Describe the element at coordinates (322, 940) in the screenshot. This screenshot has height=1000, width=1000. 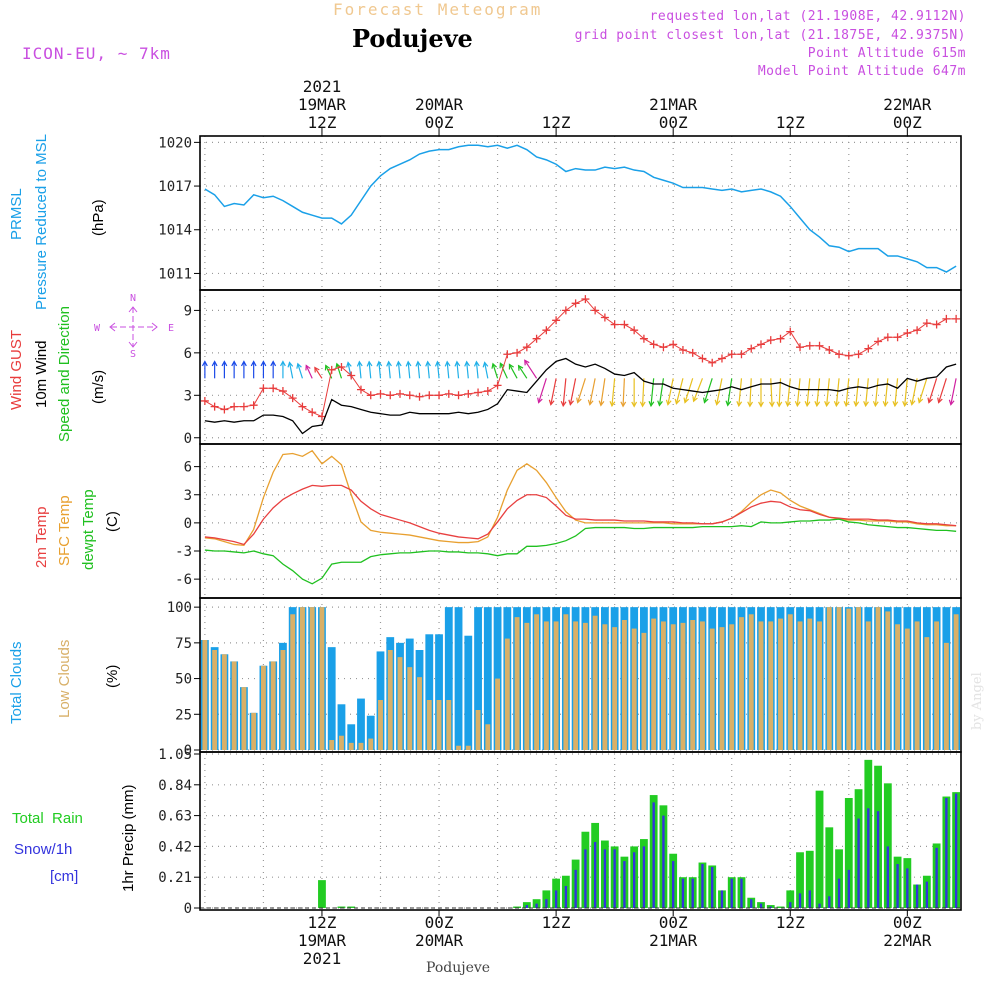
I see `time-label-bottom: 19MAR` at that location.